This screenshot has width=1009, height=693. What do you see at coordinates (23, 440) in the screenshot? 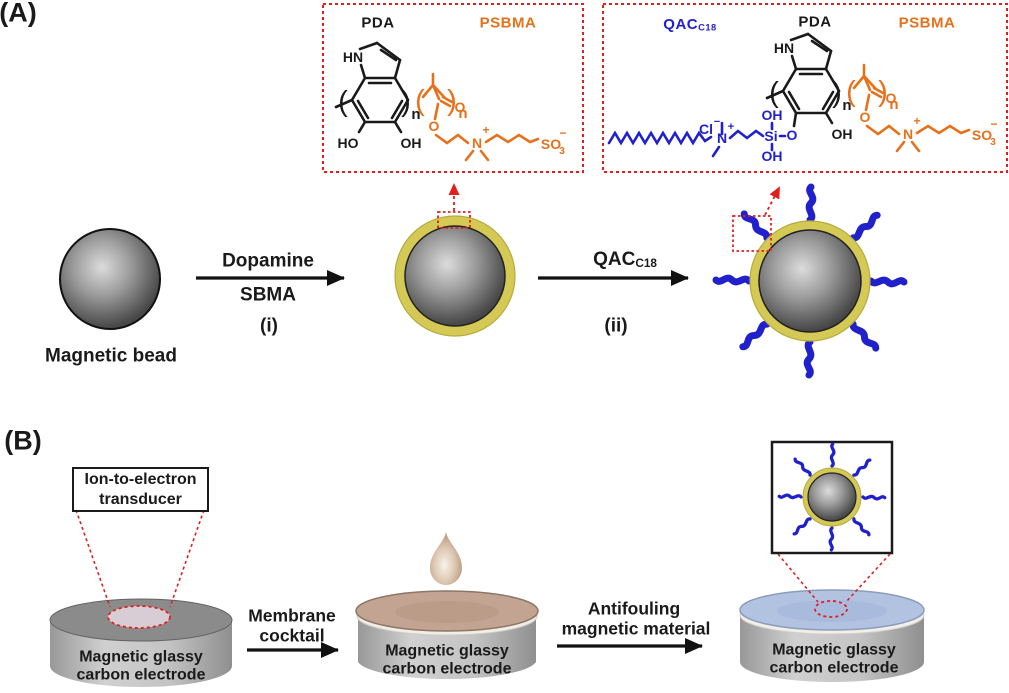
I see `panel-b-label: (B)` at bounding box center [23, 440].